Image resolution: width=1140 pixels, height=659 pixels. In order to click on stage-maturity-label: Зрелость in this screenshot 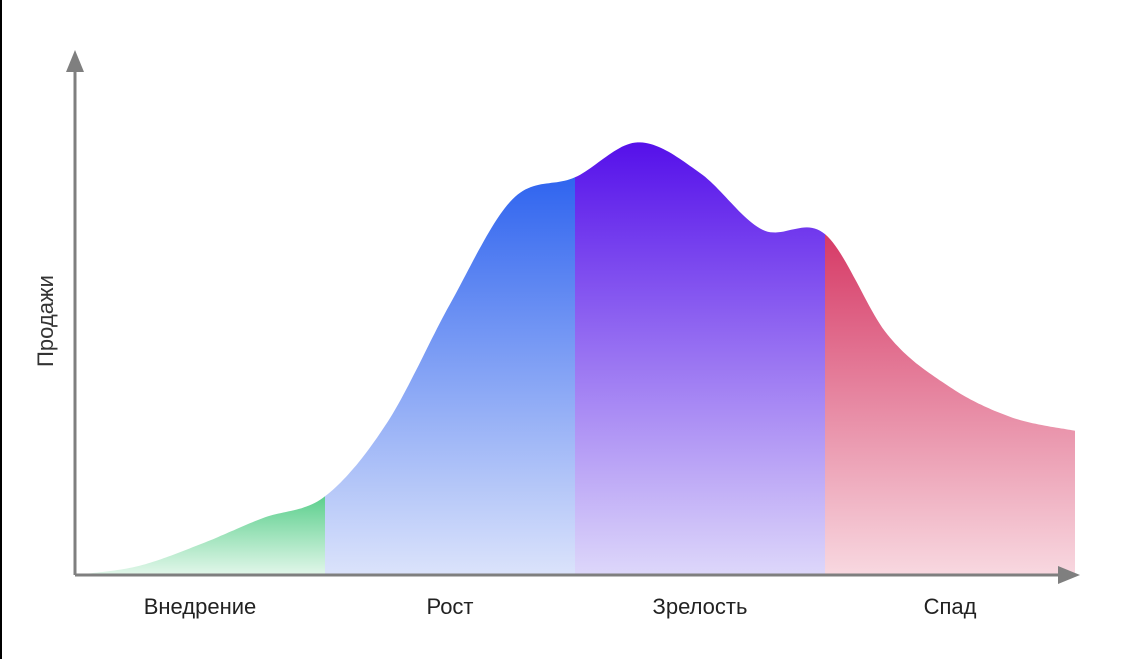, I will do `click(700, 606)`.